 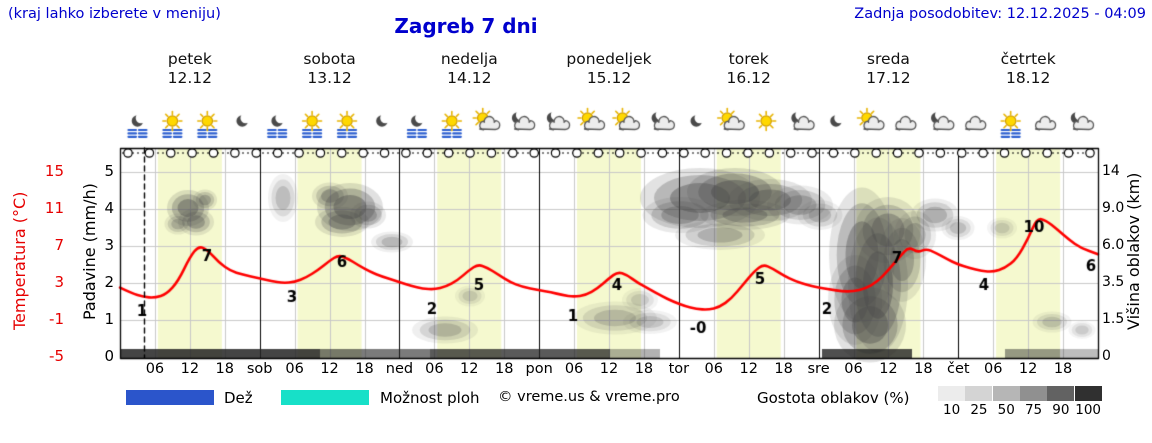 What do you see at coordinates (56, 319) in the screenshot?
I see `temp-tick: -1` at bounding box center [56, 319].